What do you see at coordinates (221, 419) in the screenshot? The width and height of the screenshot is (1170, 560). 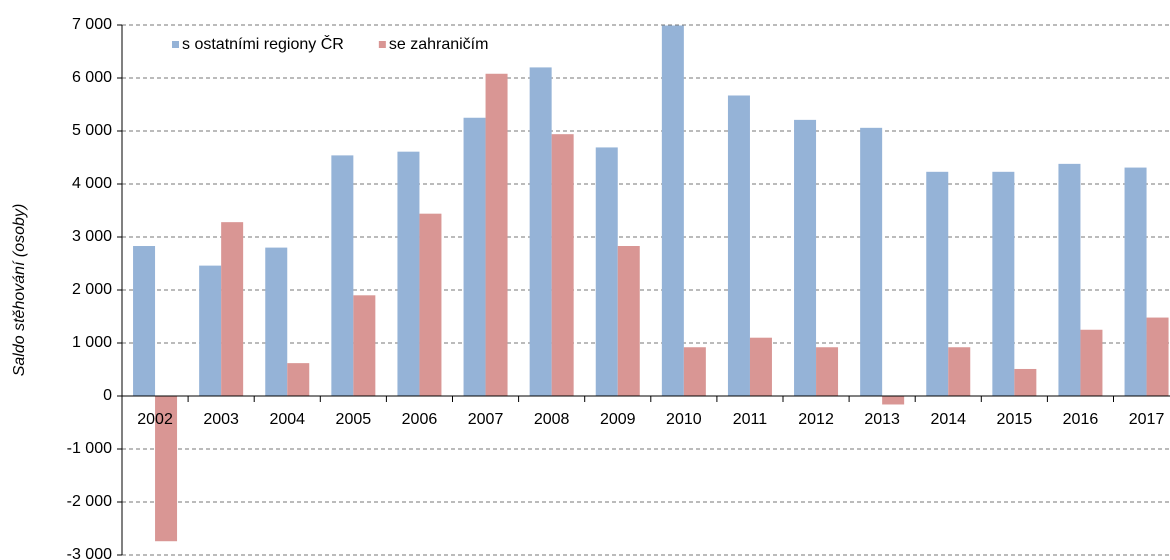 I see `x-tick-label: 2003` at bounding box center [221, 419].